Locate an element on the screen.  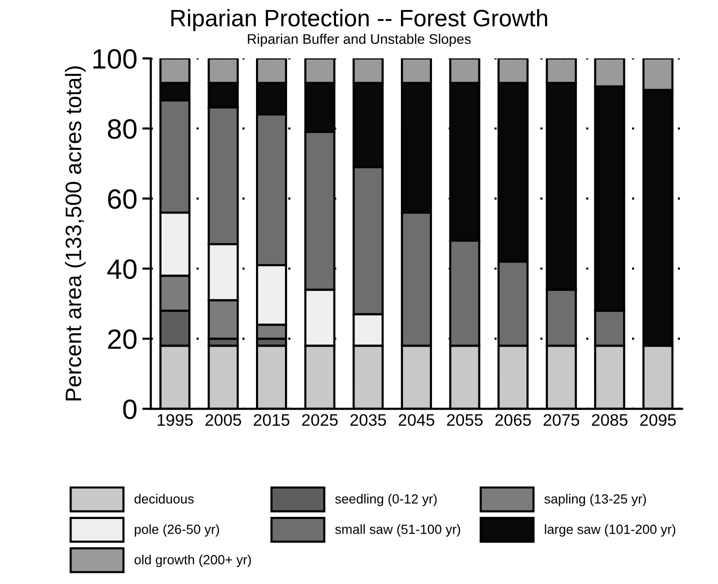
x-tick-label: 1995 is located at coordinates (175, 420).